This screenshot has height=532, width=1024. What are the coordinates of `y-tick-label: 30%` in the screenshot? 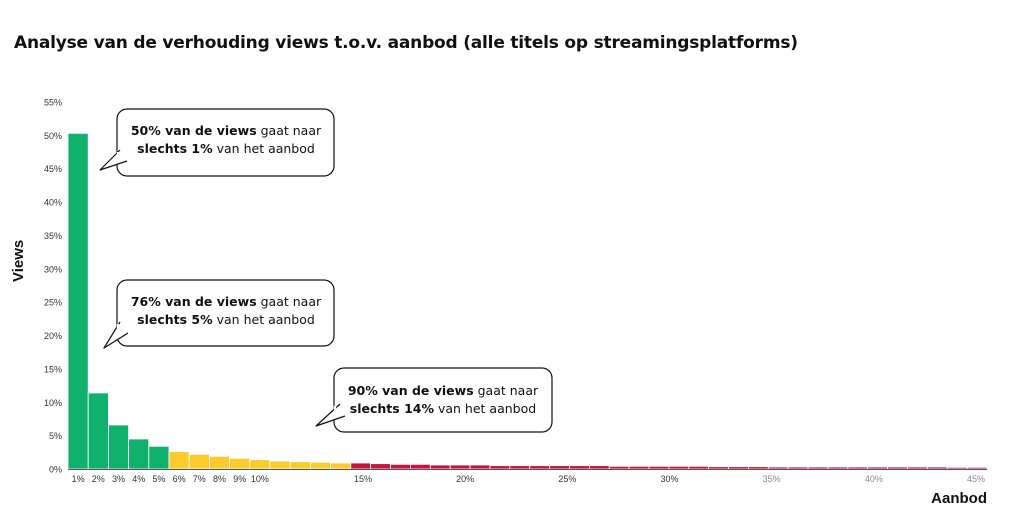 It's located at (53, 269).